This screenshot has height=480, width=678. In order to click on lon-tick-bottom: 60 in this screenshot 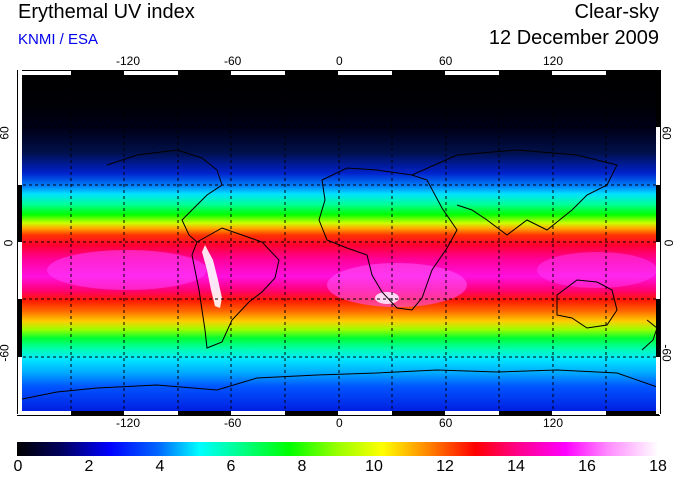, I will do `click(446, 423)`.